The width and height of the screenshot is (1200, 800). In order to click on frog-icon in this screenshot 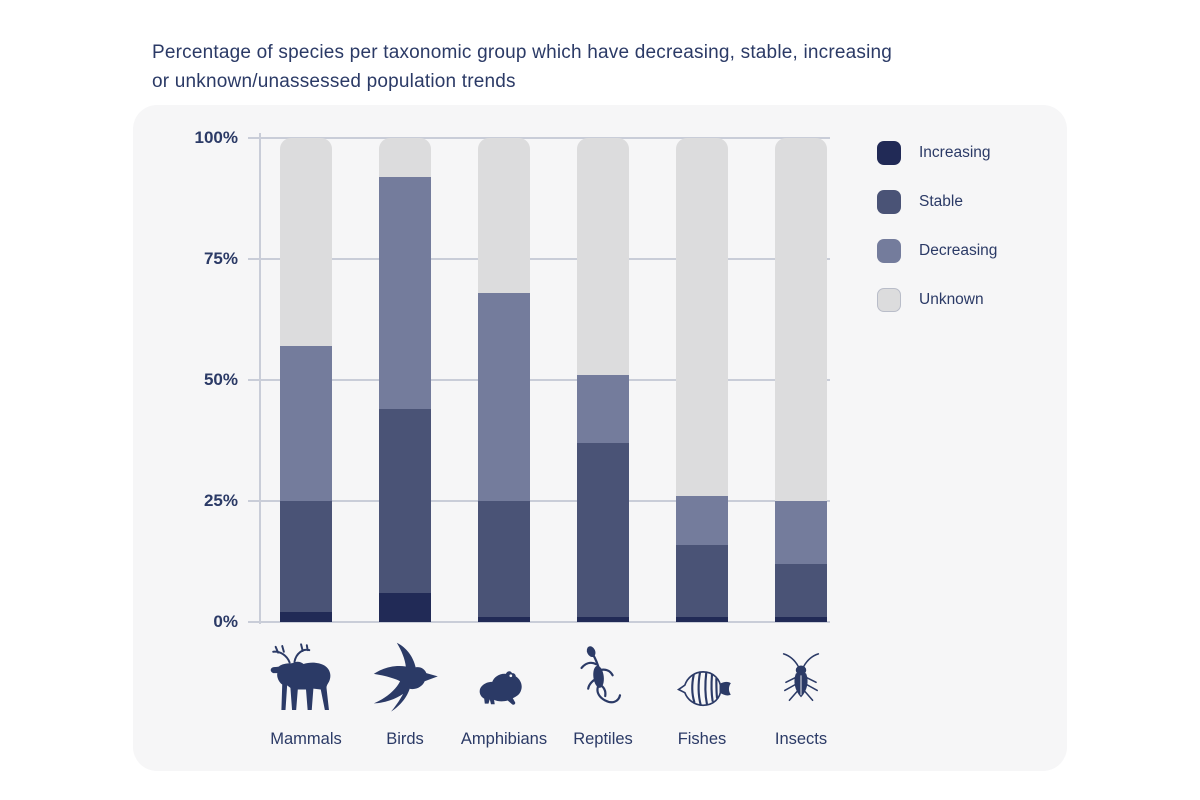, I will do `click(504, 677)`.